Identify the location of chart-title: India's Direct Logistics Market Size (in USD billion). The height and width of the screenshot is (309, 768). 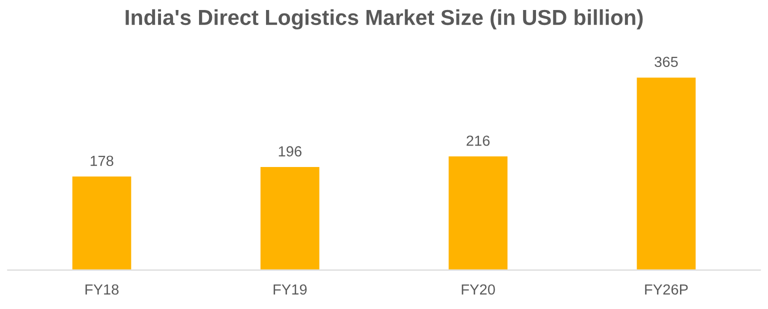
(384, 19).